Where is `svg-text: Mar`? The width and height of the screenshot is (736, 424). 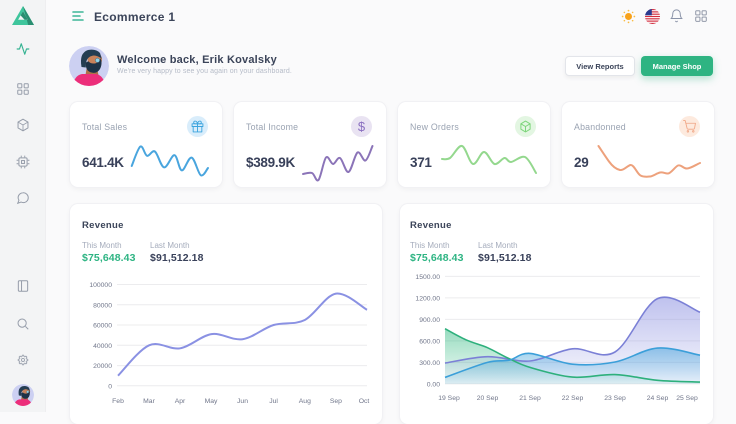 svg-text: Mar is located at coordinates (149, 401).